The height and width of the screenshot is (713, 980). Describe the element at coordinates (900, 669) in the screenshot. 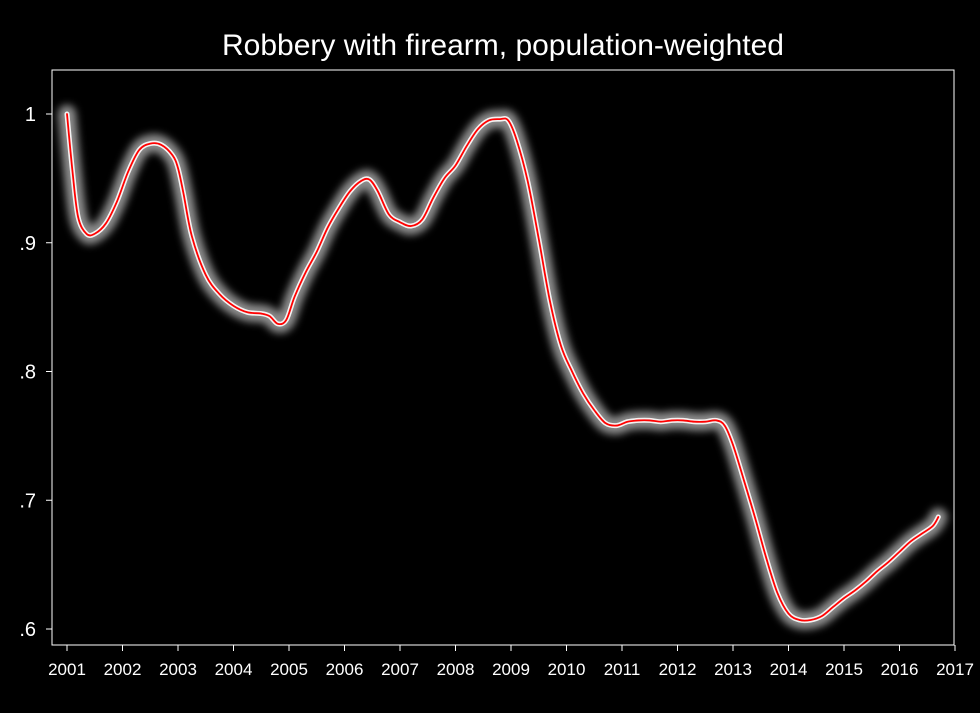

I see `x-tick-label: 2016` at that location.